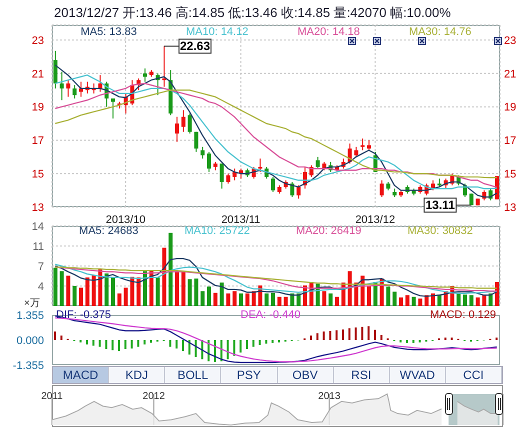 The width and height of the screenshot is (519, 429). What do you see at coordinates (193, 375) in the screenshot?
I see `text: BOLL` at bounding box center [193, 375].